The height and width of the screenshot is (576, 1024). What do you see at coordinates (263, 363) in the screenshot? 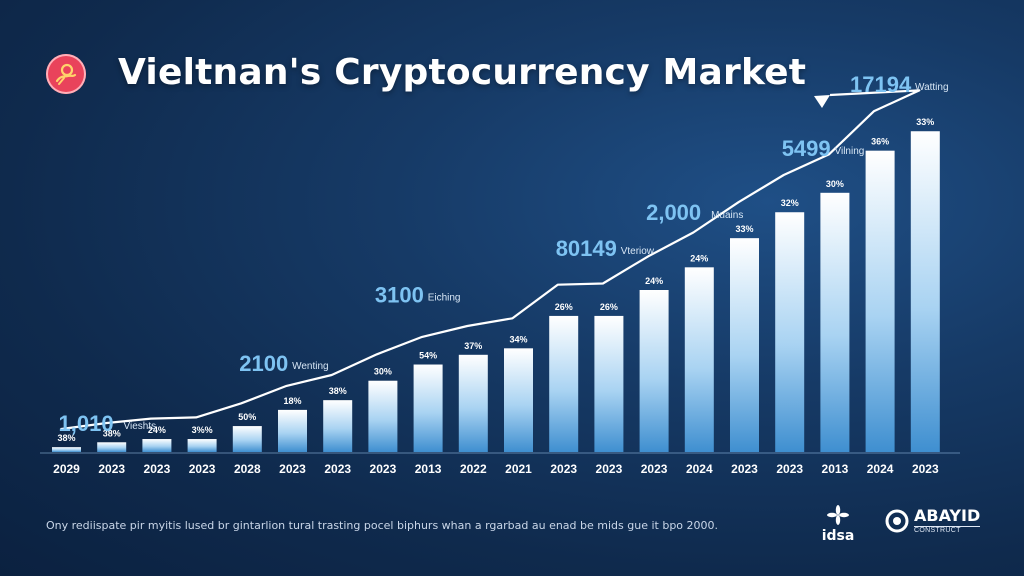
I see `callout-value: 2100` at bounding box center [263, 363].